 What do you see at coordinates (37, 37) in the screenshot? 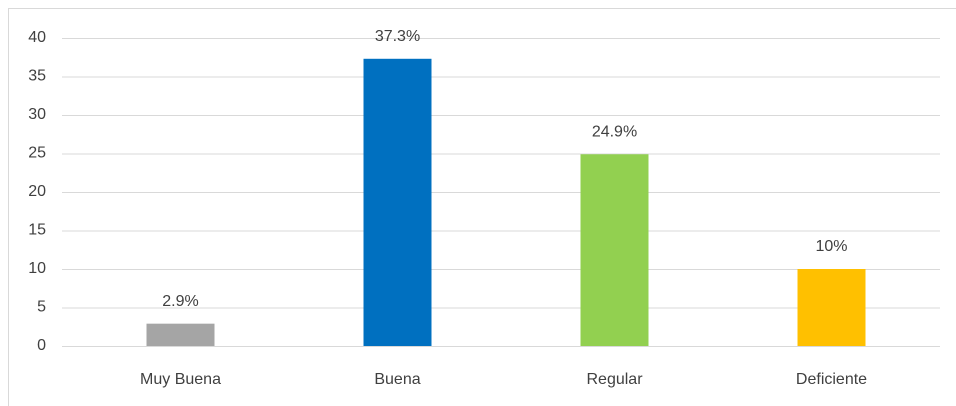
I see `y-tick-label: 40` at bounding box center [37, 37].